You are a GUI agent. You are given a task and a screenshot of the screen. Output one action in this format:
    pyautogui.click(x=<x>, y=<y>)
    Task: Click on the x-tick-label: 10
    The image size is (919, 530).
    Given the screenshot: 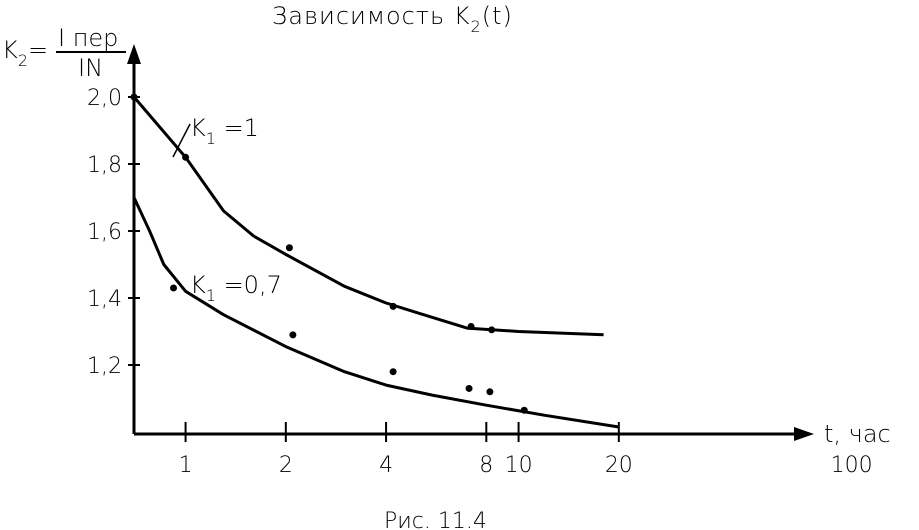 What is the action you would take?
    pyautogui.click(x=519, y=465)
    